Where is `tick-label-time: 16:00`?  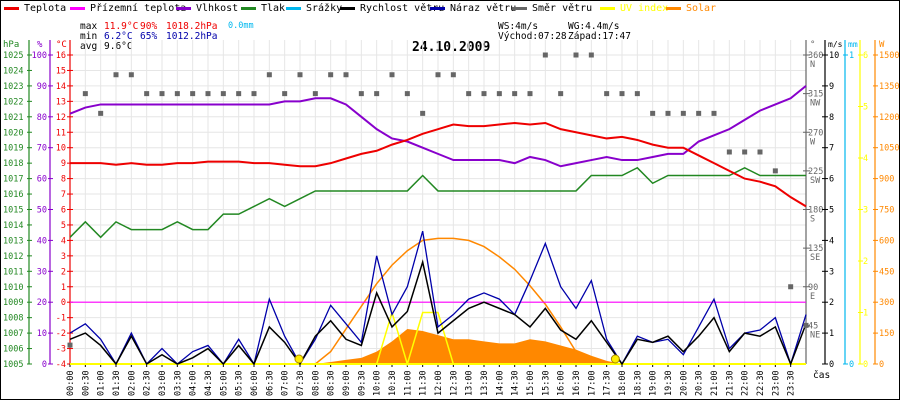
tick-label-time: 16:00 is located at coordinates (562, 383).